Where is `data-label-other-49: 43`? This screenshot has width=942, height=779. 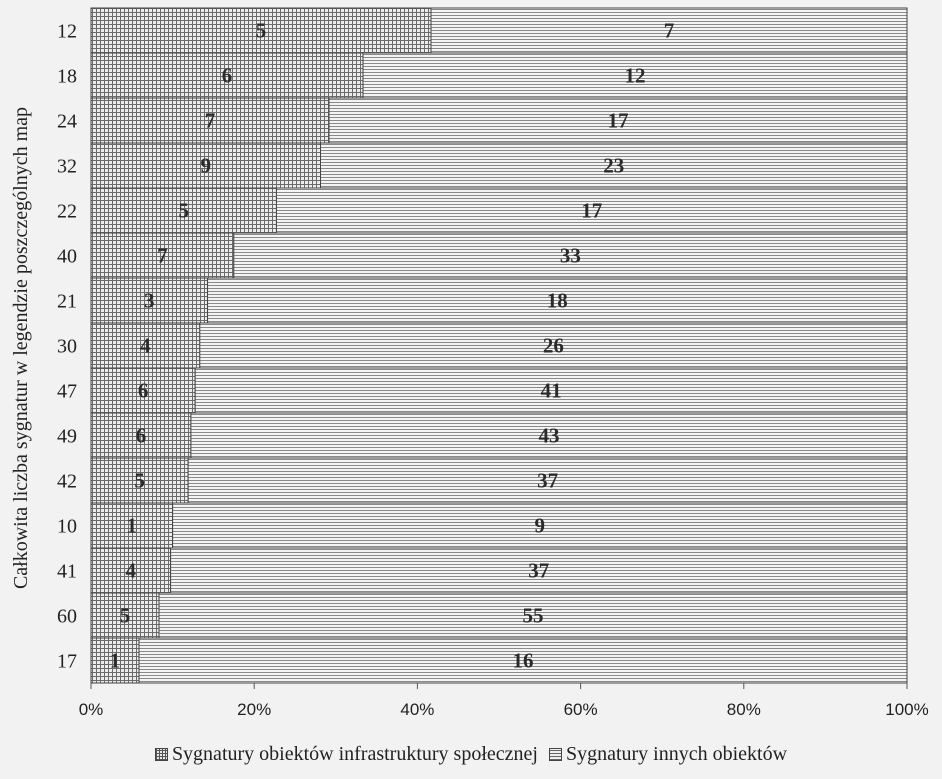
data-label-other-49: 43 is located at coordinates (548, 436).